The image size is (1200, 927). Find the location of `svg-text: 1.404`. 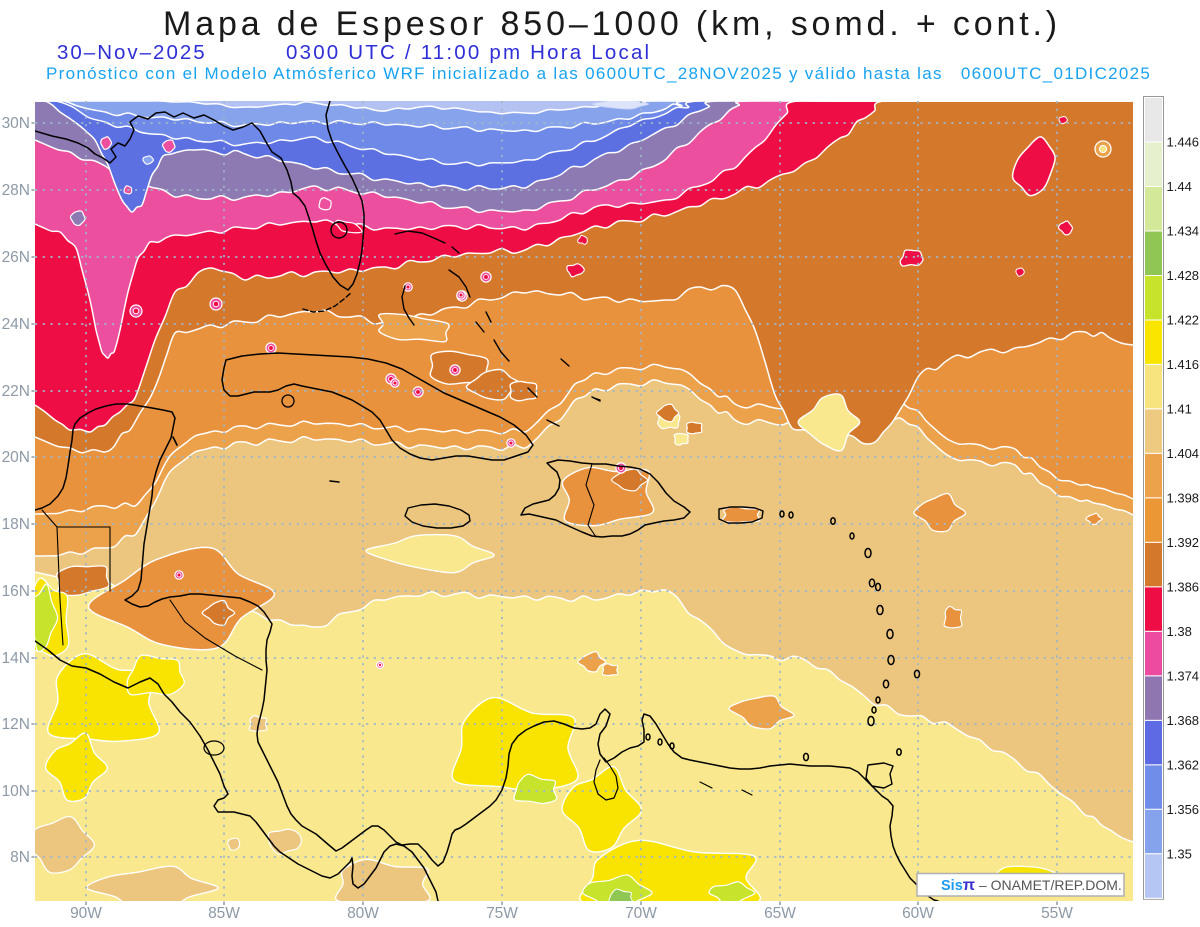

svg-text: 1.404 is located at coordinates (1183, 453).